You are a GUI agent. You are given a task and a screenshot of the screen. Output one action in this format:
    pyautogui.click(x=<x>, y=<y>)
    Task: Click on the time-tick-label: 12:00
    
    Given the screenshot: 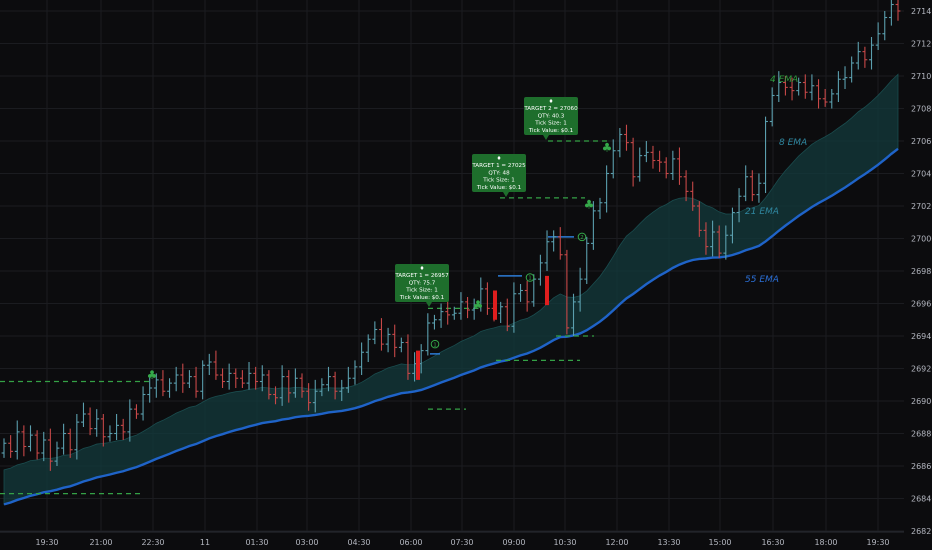 What is the action you would take?
    pyautogui.click(x=616, y=542)
    